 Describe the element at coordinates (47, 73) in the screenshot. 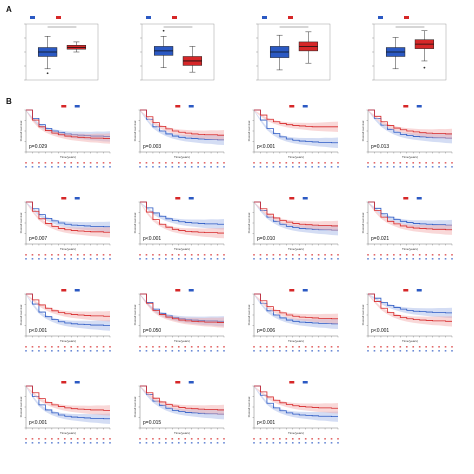

I see `outlier-point` at that location.